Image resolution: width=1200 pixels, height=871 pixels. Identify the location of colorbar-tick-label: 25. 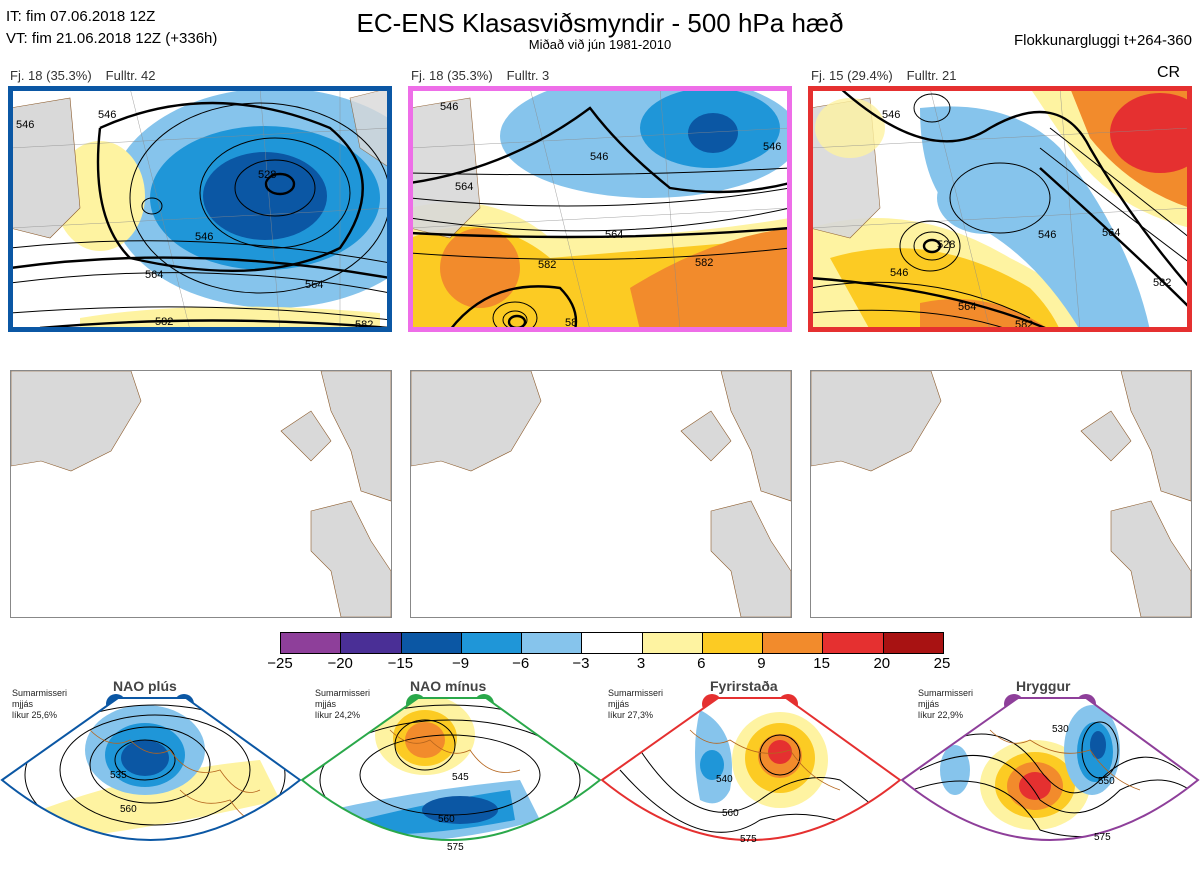
(942, 663).